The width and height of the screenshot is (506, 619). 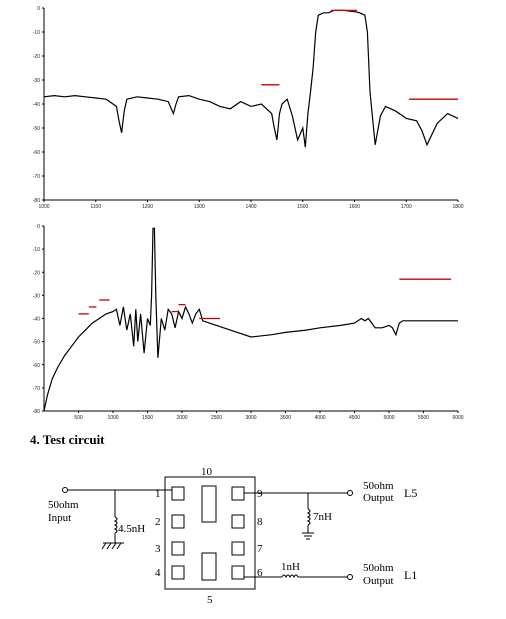 What do you see at coordinates (209, 566) in the screenshot?
I see `pad-center-bottom` at bounding box center [209, 566].